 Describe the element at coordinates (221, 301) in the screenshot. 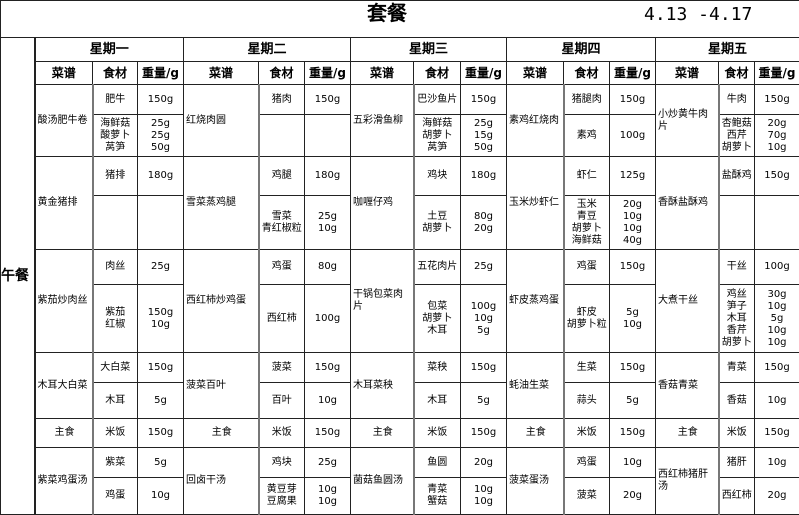

I see `dish-name: 西红柿炒鸡蛋` at that location.